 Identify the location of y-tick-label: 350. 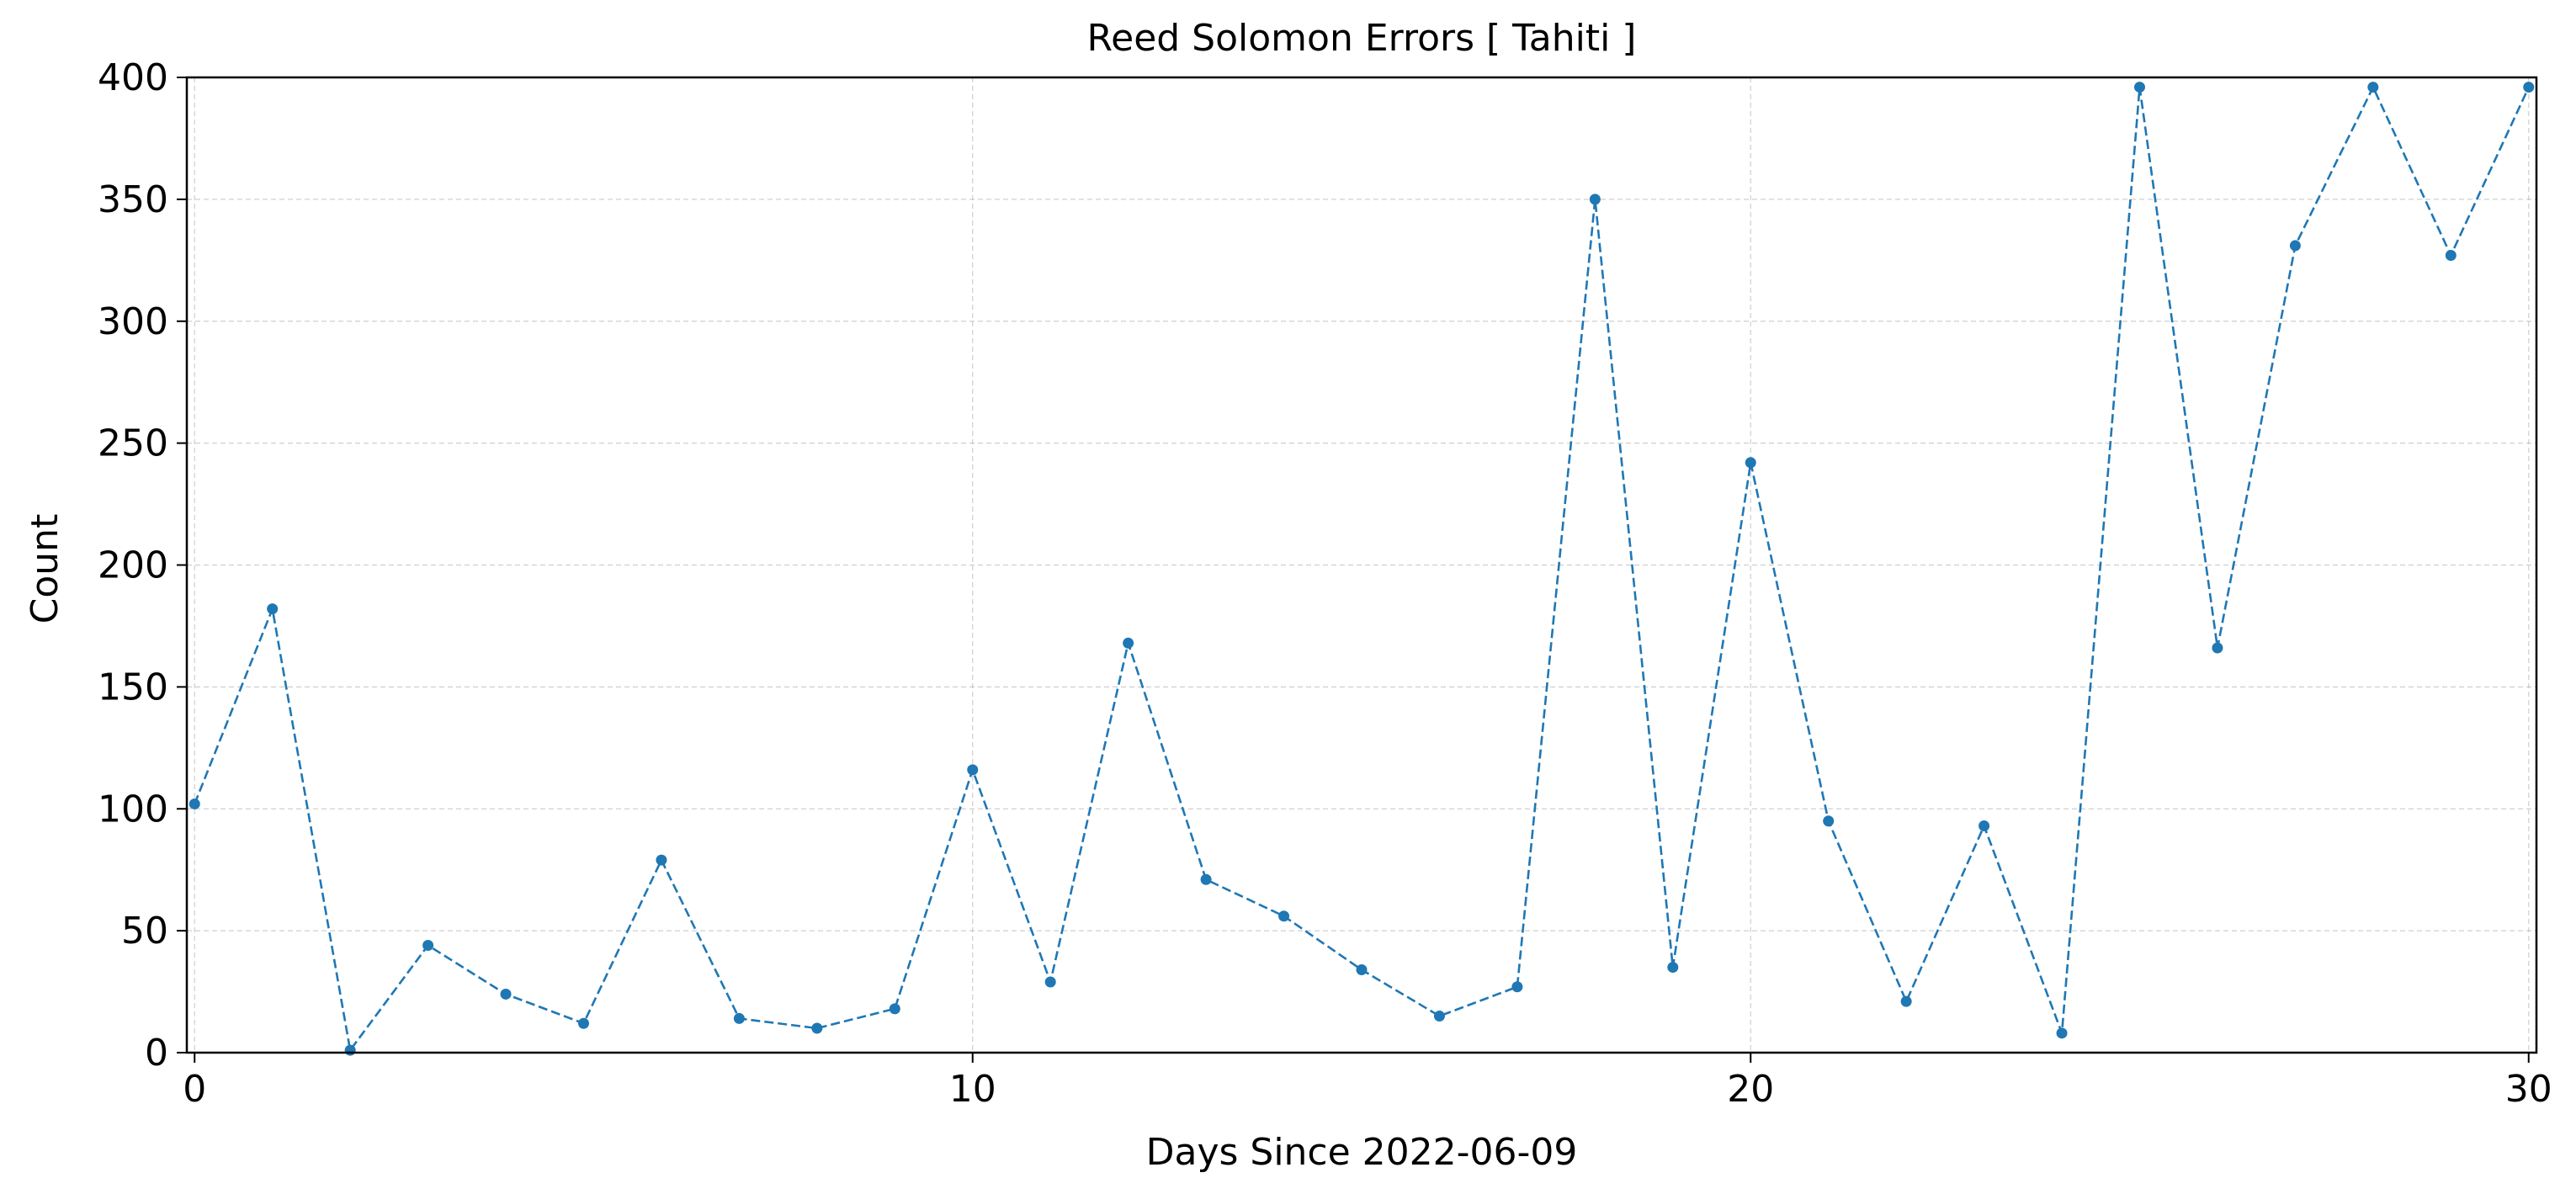
(133, 199).